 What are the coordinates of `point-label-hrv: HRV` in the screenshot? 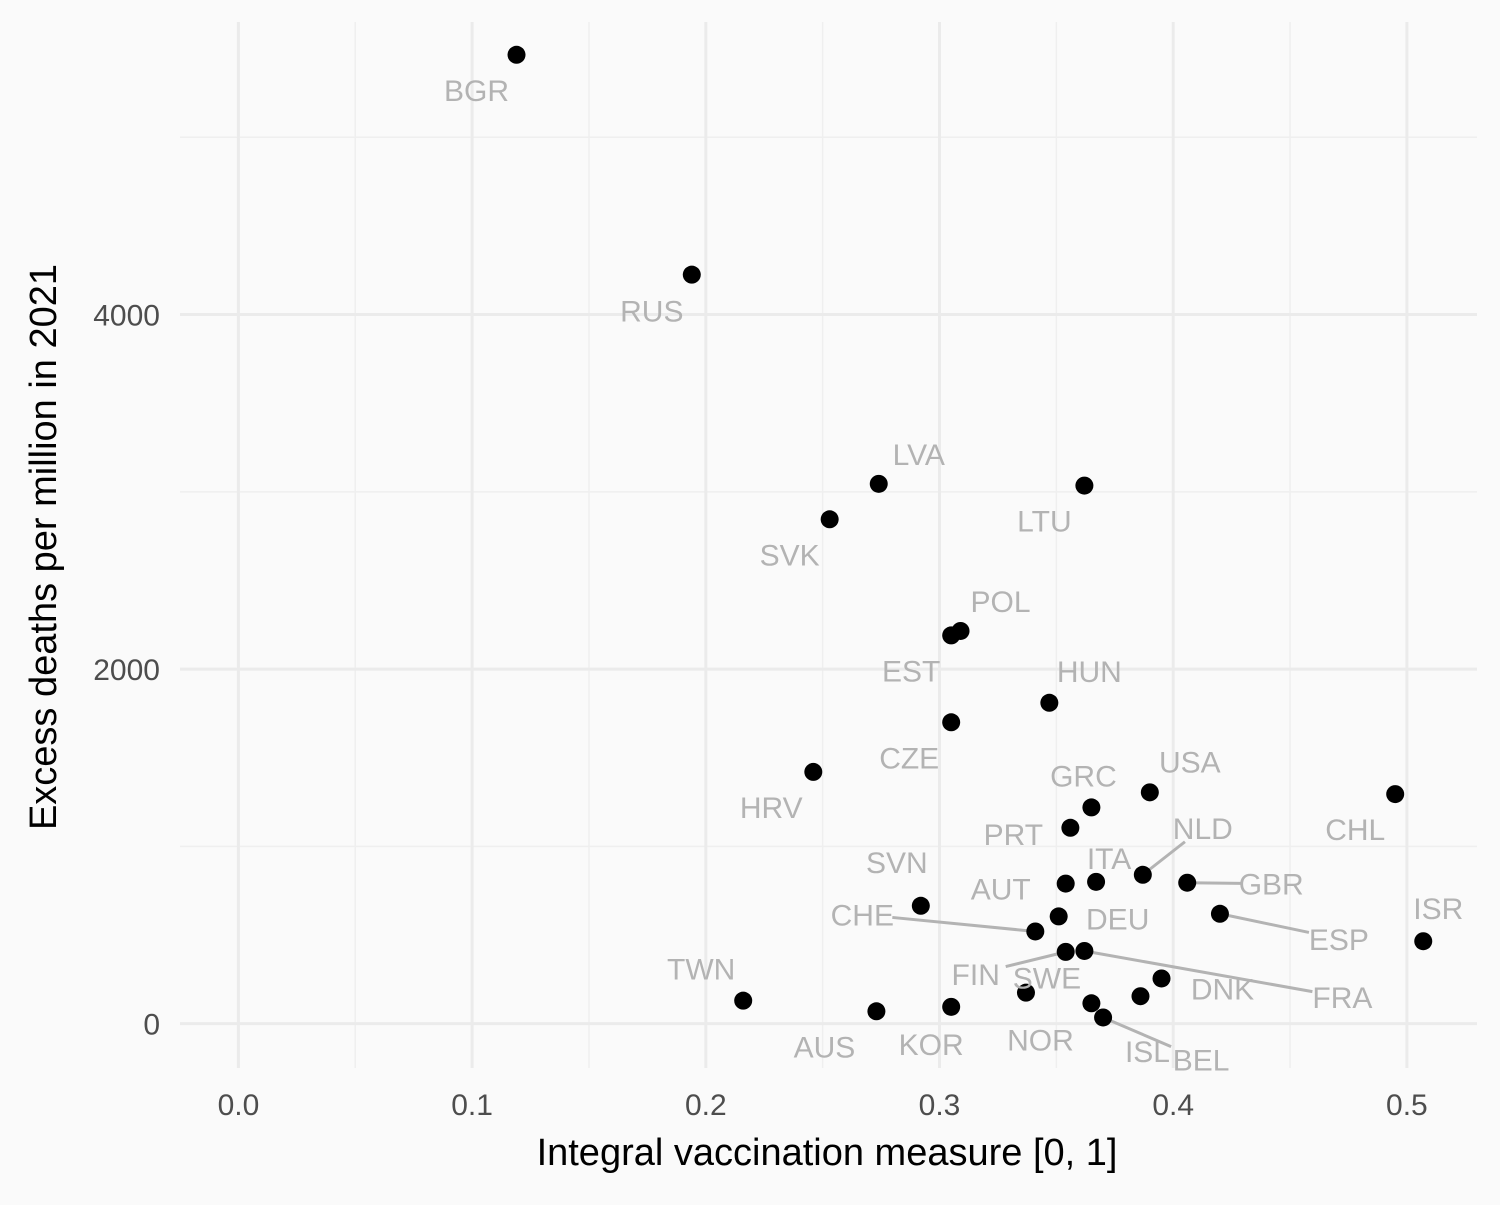 It's located at (771, 808).